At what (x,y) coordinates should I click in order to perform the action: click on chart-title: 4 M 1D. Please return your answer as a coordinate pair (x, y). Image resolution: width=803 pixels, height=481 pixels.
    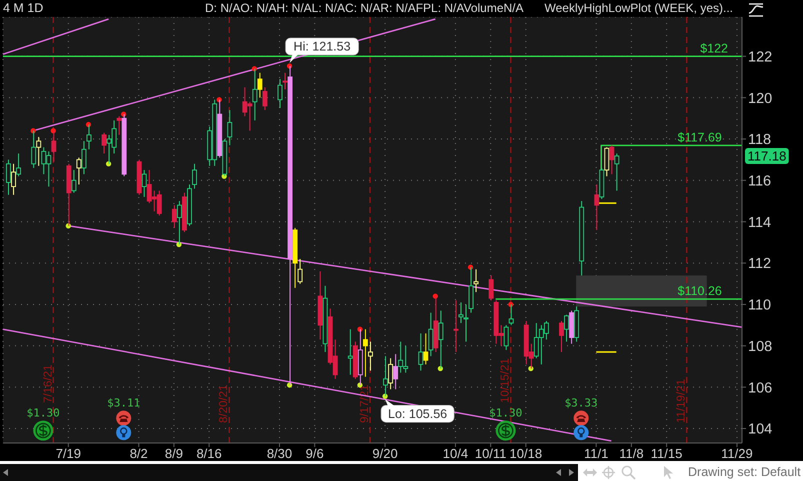
    Looking at the image, I should click on (23, 8).